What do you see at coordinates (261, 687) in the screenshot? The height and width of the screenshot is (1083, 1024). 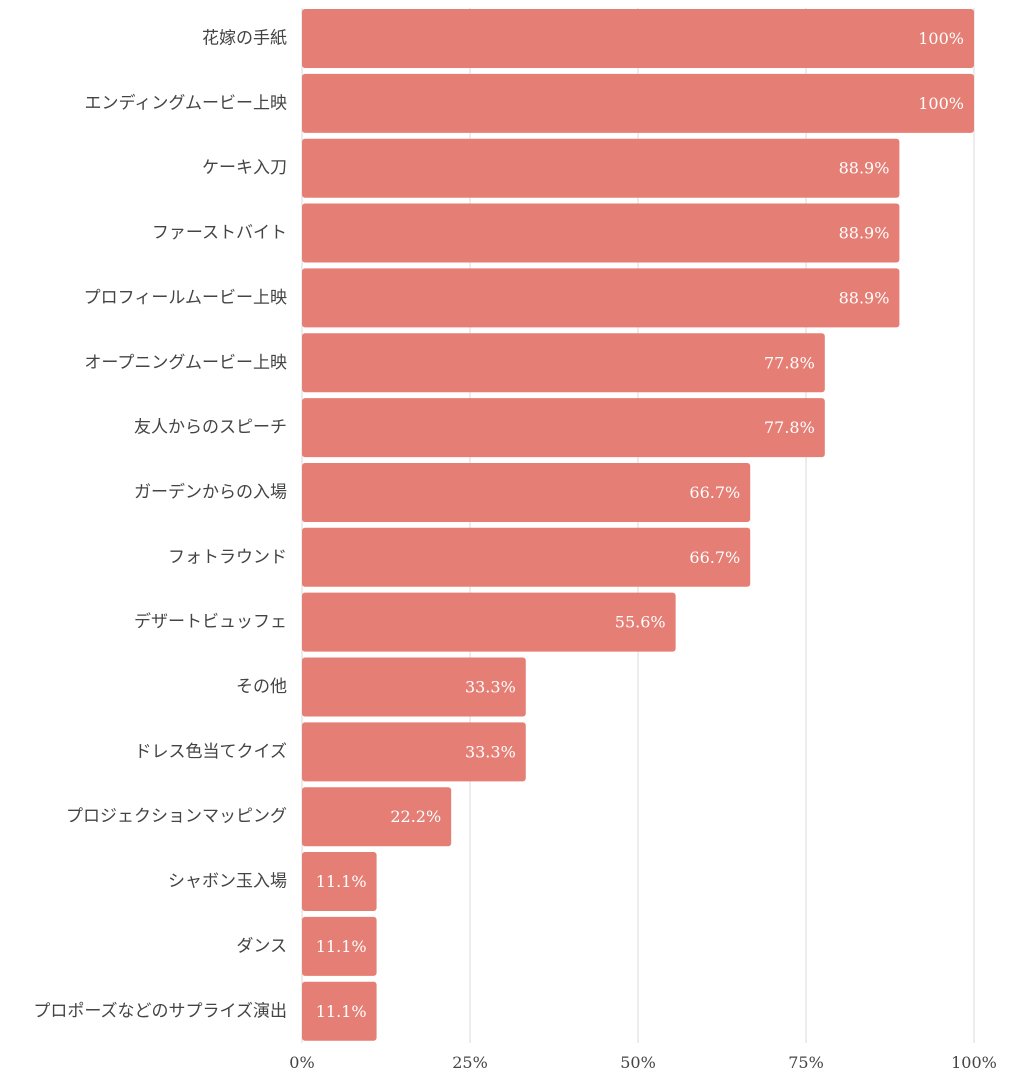 I see `category-label: その他` at bounding box center [261, 687].